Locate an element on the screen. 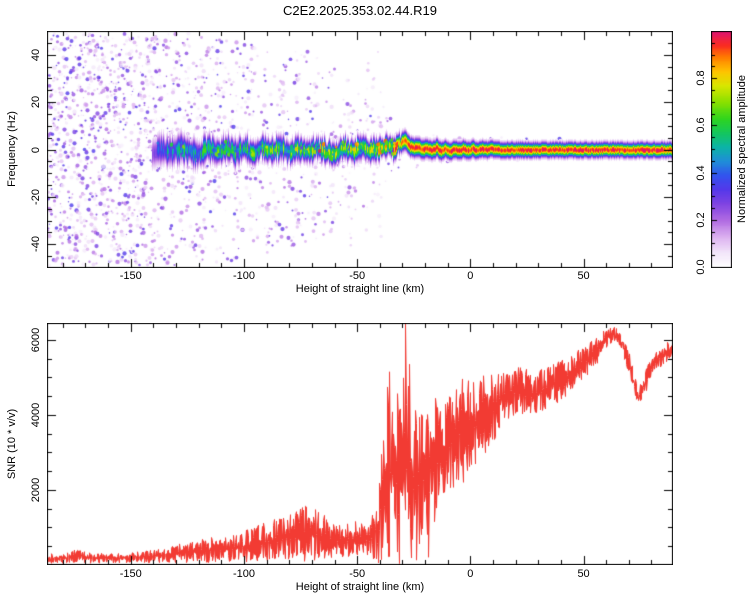  top-height-axis-label: Height of straight line (km) is located at coordinates (360, 289).